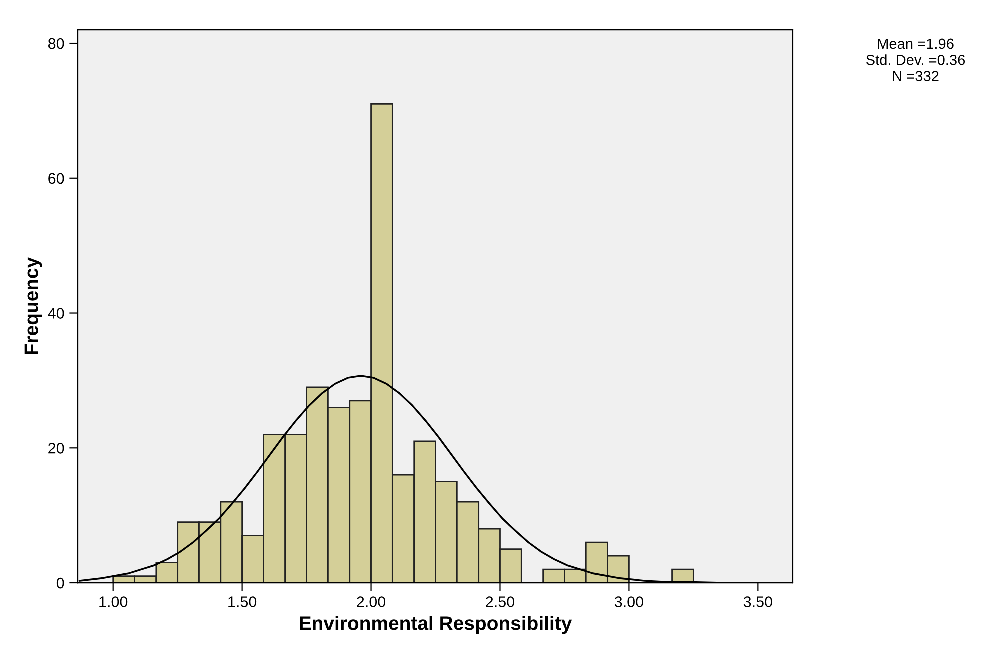 The height and width of the screenshot is (646, 990). Describe the element at coordinates (242, 602) in the screenshot. I see `x-tick-label: 1.50` at that location.